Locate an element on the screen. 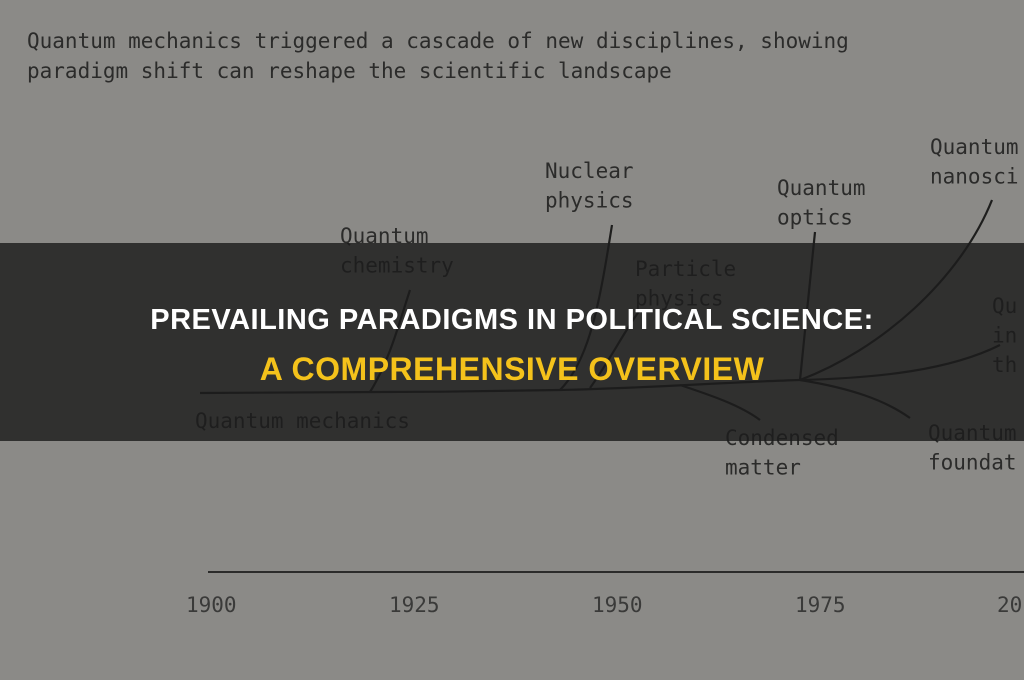 The image size is (1024, 680). node-label: matter is located at coordinates (763, 468).